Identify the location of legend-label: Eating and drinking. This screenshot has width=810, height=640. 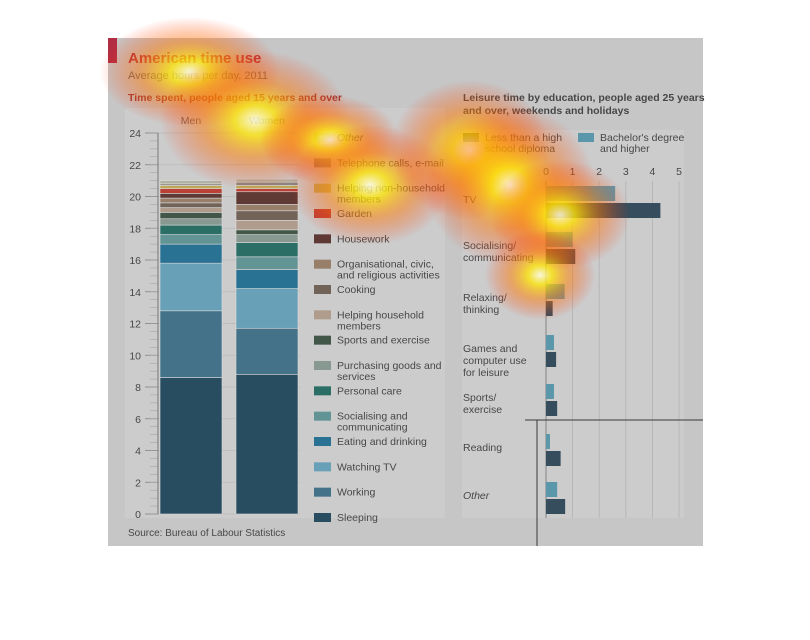
(382, 442).